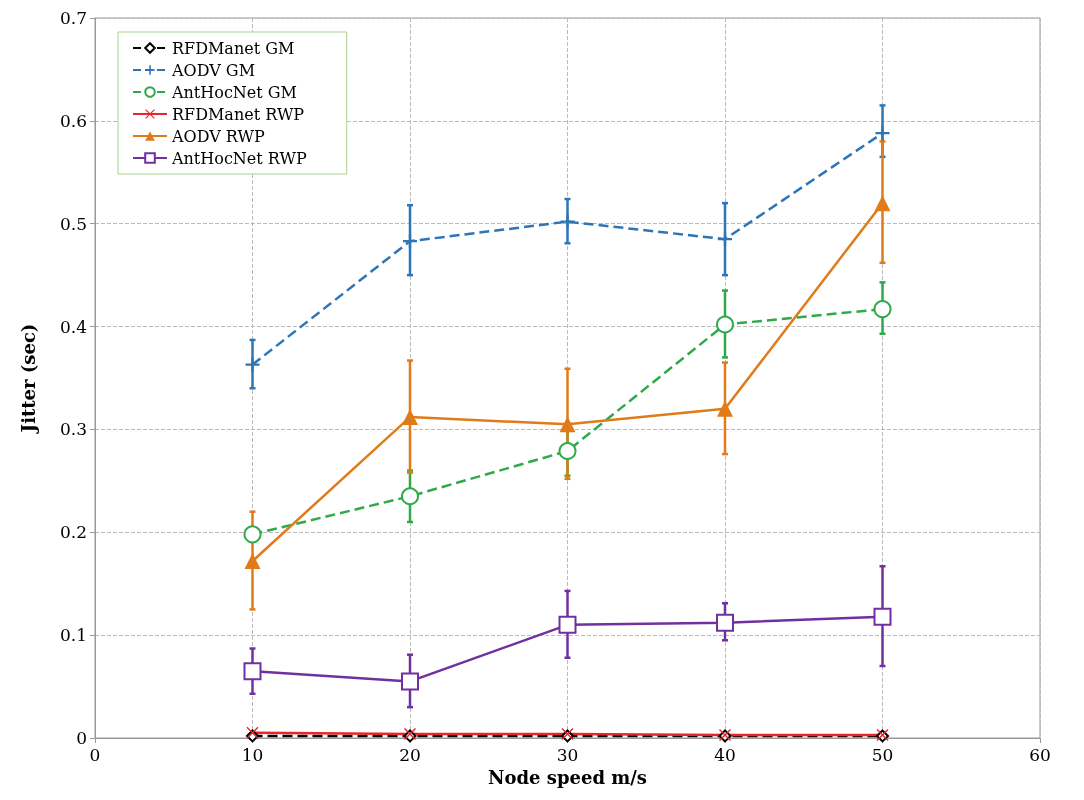 The image size is (1084, 800). Describe the element at coordinates (73, 635) in the screenshot. I see `y-tick-label: 0.1` at that location.